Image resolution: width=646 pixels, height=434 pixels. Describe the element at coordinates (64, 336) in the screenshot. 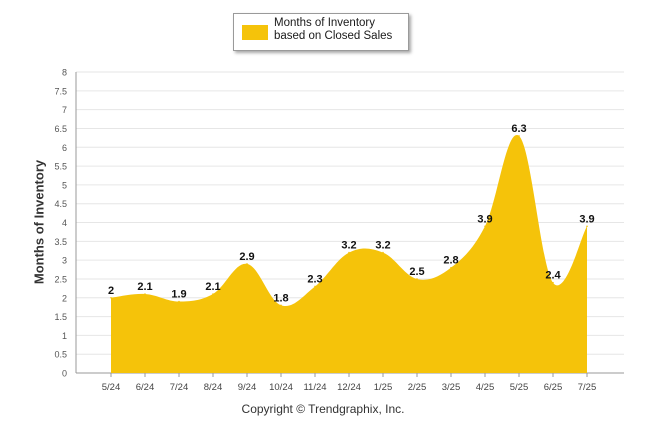

I see `y-tick-label: 1` at that location.